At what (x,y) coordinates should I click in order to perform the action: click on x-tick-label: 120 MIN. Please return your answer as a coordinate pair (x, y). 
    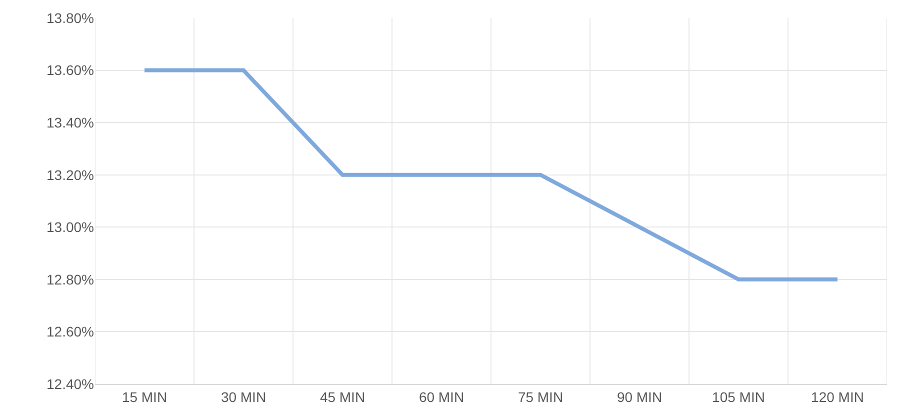
    Looking at the image, I should click on (837, 396).